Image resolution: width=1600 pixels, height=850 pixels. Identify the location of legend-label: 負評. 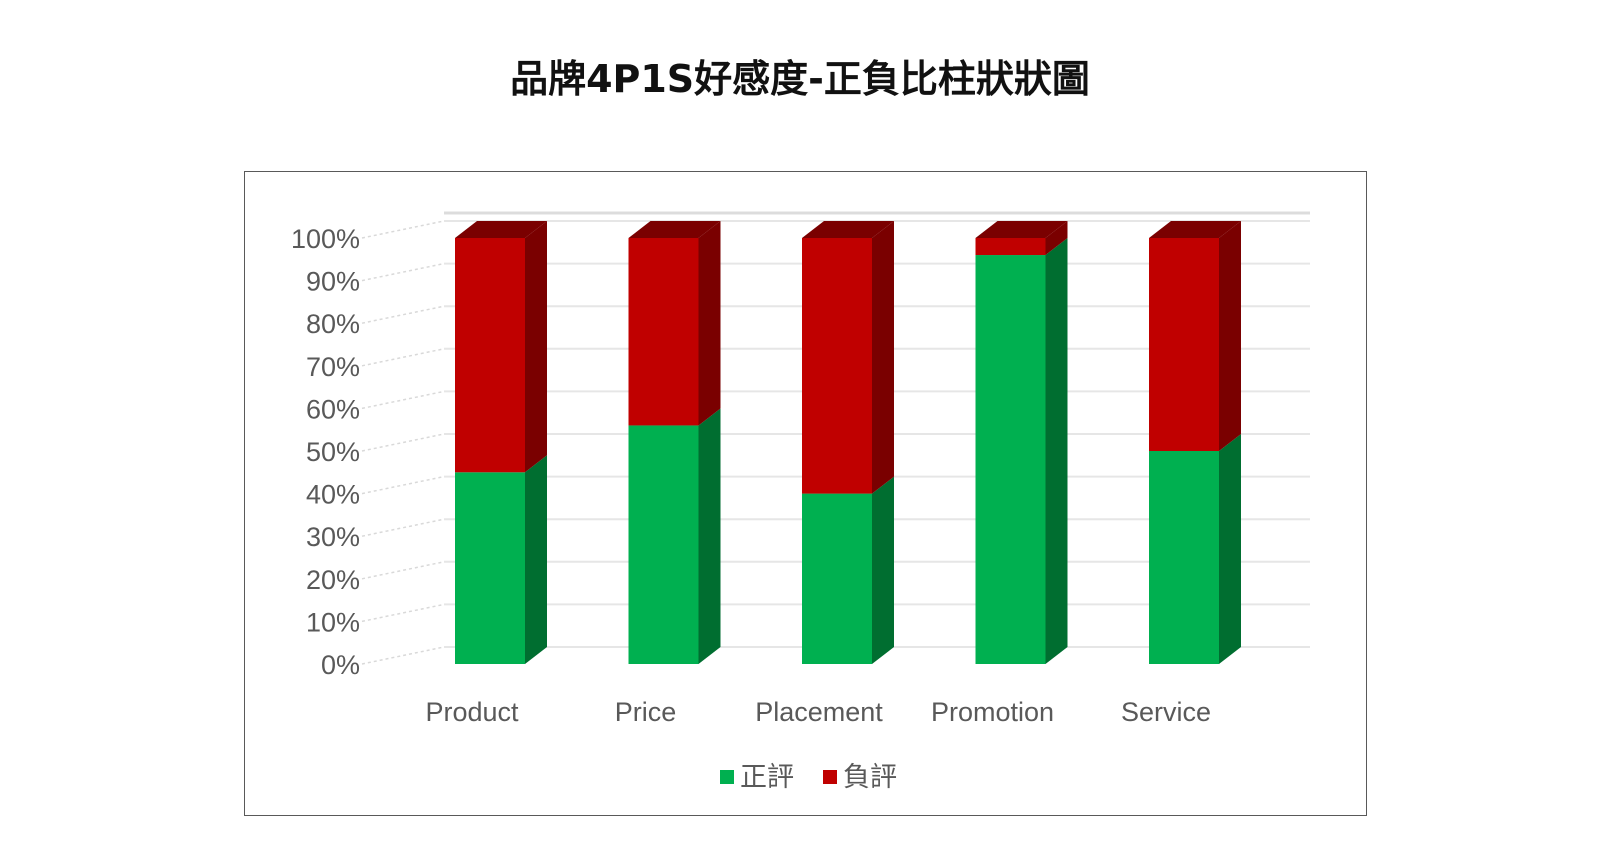
(870, 777).